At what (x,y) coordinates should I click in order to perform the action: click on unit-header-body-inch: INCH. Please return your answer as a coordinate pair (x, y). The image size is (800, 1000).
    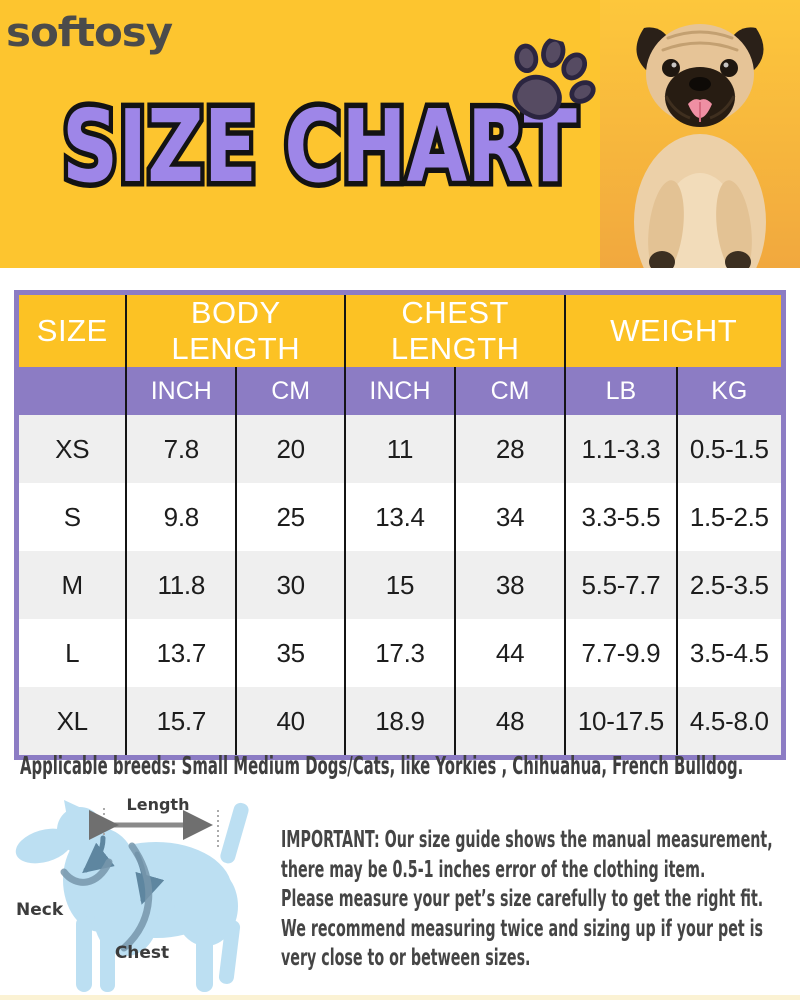
    Looking at the image, I should click on (181, 391).